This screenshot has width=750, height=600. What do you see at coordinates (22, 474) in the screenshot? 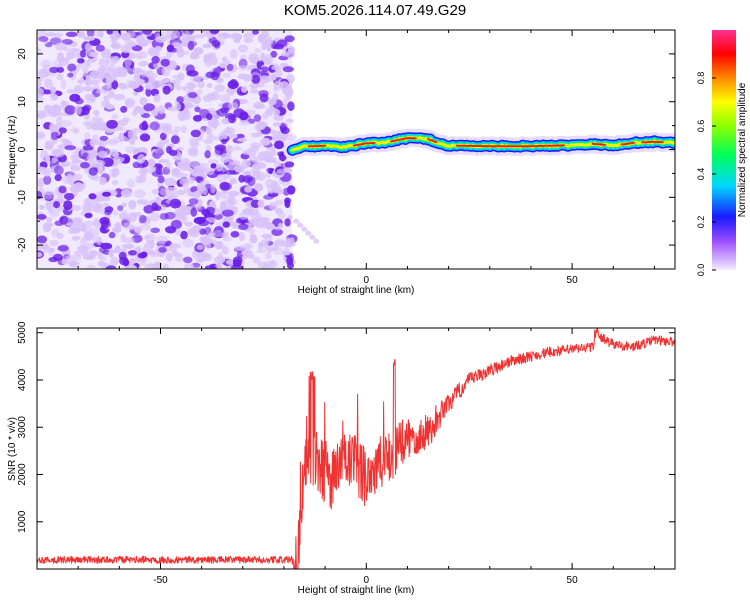
I see `y-tick-label: 2000` at bounding box center [22, 474].